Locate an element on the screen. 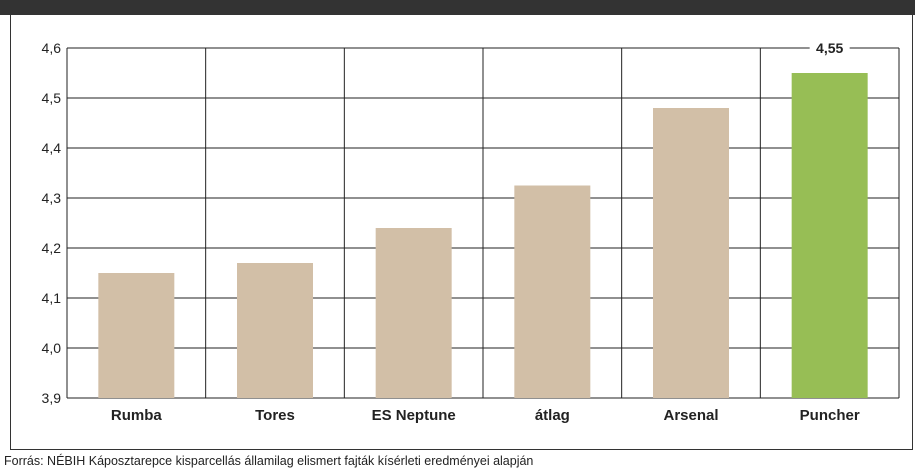 The width and height of the screenshot is (915, 470). y-tick-label: 3,9 is located at coordinates (52, 398).